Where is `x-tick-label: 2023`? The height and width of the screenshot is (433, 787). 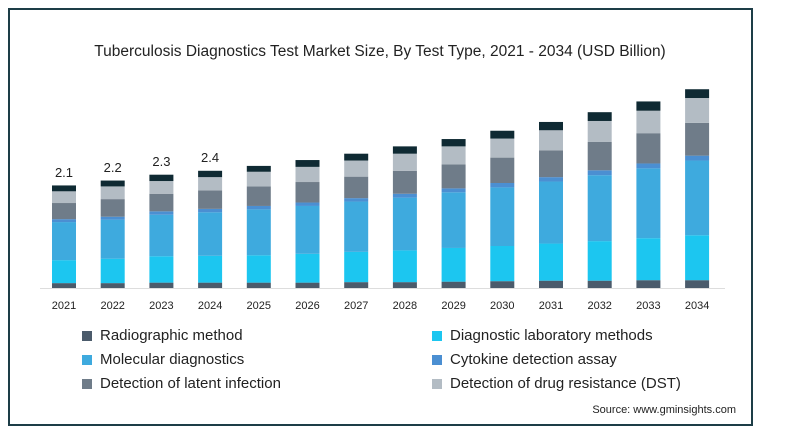
x-tick-label: 2023 is located at coordinates (161, 306).